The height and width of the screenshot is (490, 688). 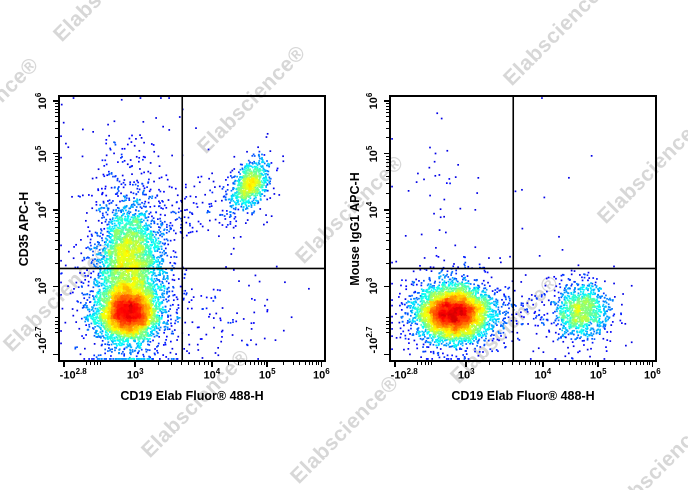 What do you see at coordinates (24, 228) in the screenshot?
I see `y-axis-label: CD35 APC-H` at bounding box center [24, 228].